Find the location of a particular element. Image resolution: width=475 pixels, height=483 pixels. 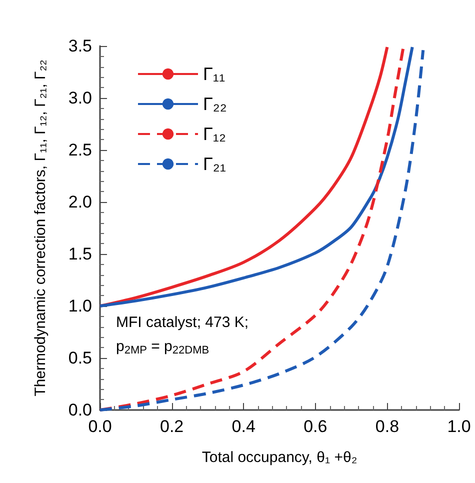

x-axis-title: Total occupancy, θ₁ +θ₂ is located at coordinates (280, 457).